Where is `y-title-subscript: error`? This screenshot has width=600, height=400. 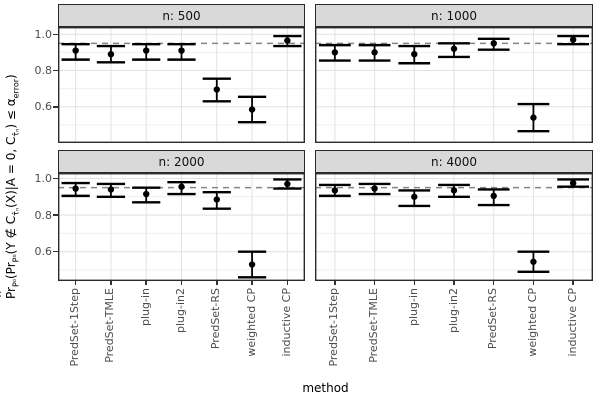 y-title-subscript: error is located at coordinates (16, 88).